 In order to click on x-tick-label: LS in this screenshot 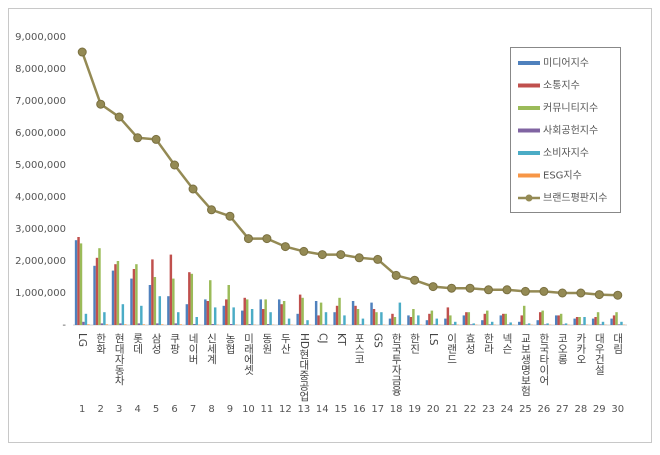, I will do `click(433, 339)`.